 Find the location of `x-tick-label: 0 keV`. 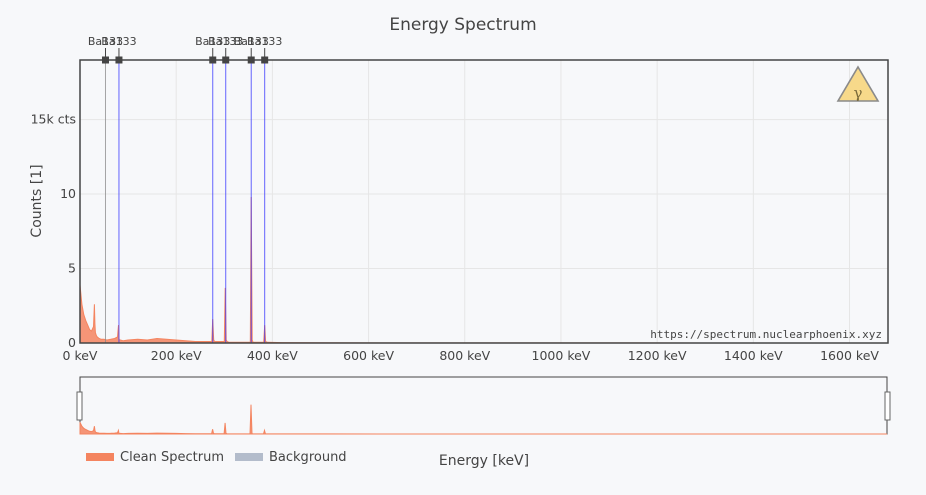

x-tick-label: 0 keV is located at coordinates (80, 355).